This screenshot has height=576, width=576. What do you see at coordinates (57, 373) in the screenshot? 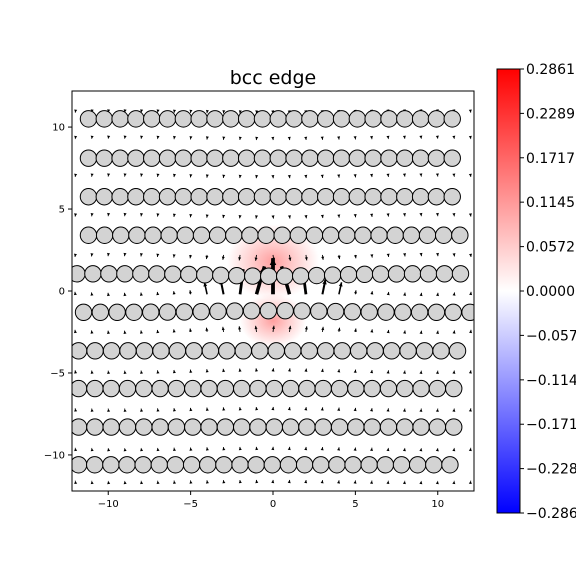
I see `y-tick-label: −5` at bounding box center [57, 373].